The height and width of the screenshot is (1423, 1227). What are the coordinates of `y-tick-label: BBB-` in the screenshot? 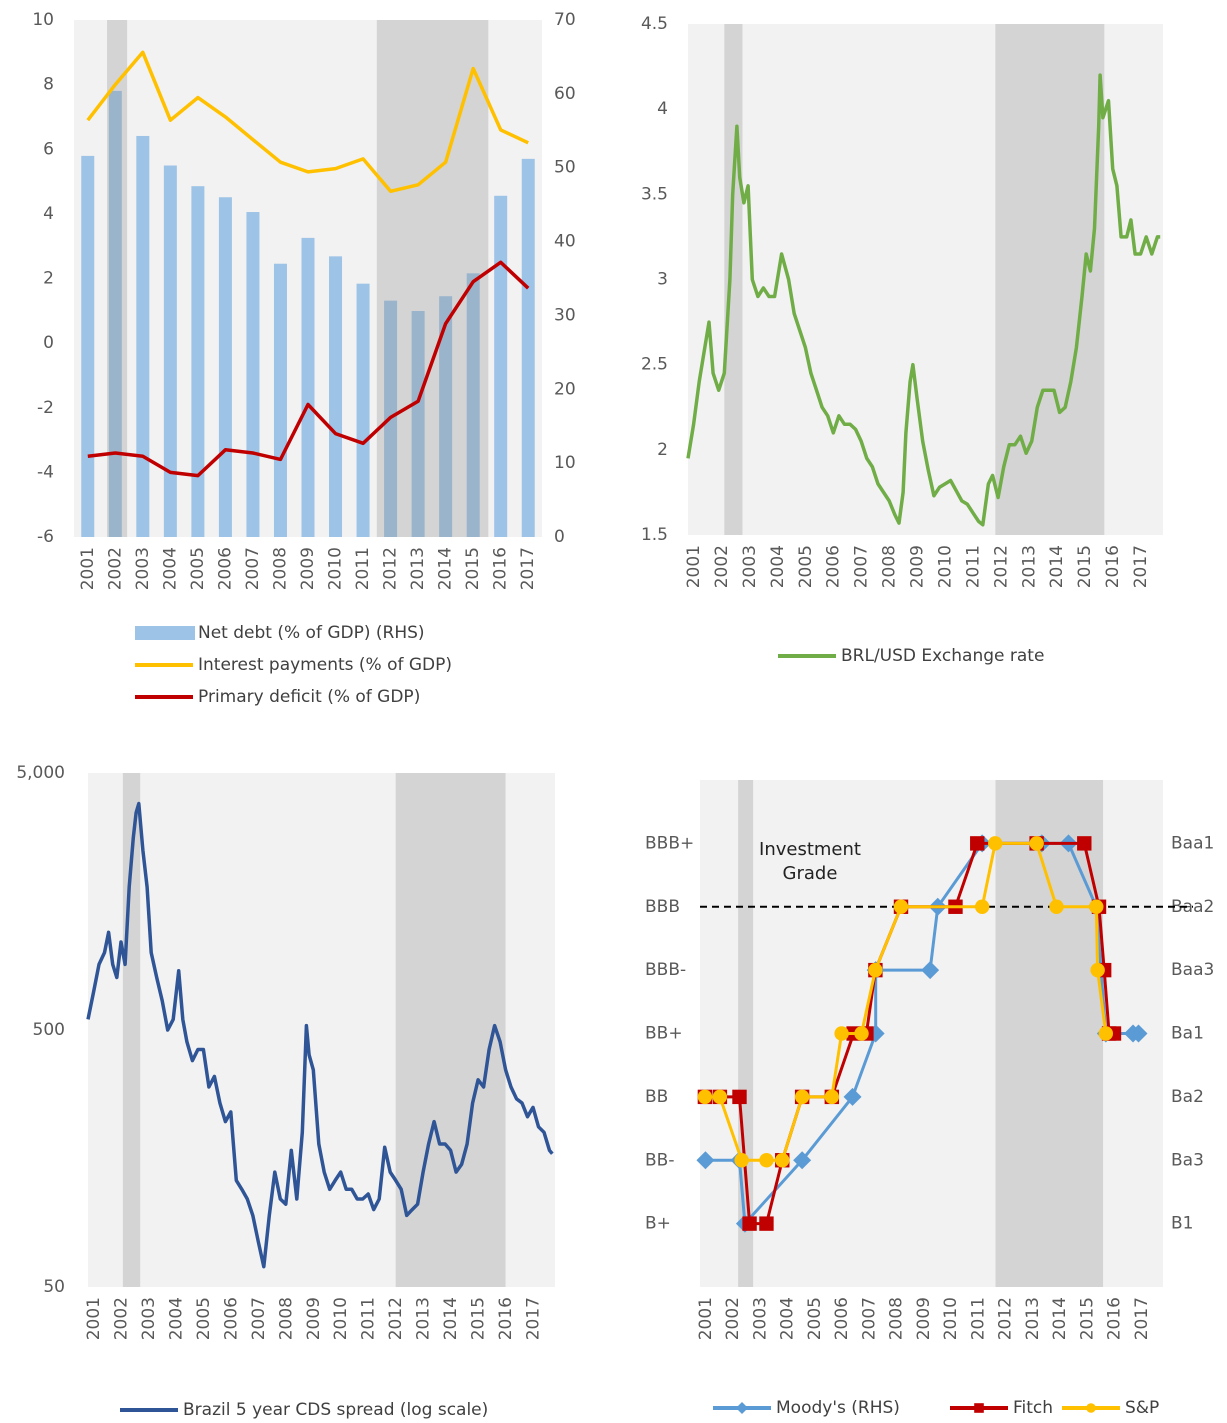 It's located at (665, 970).